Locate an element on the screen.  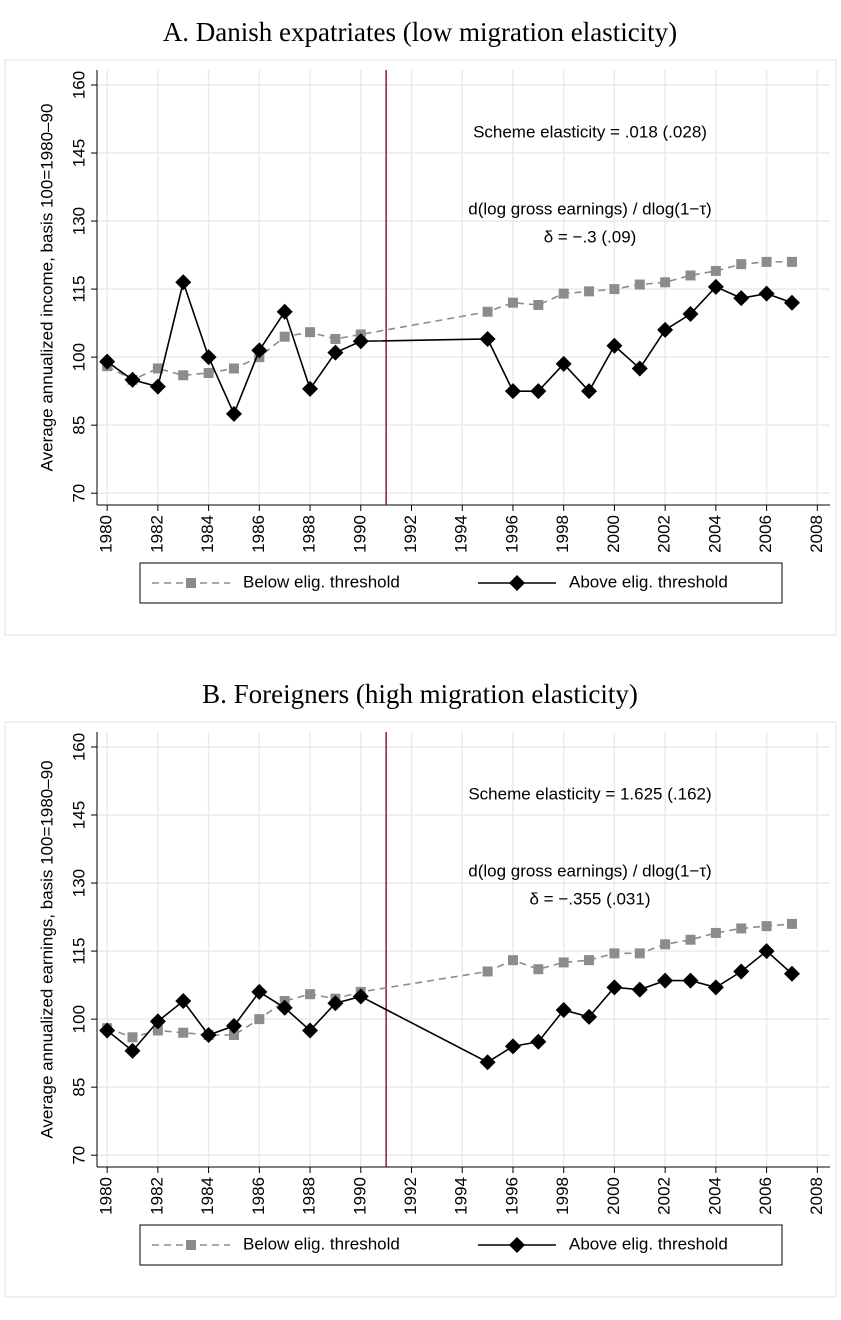
x-tick-label: 1984 is located at coordinates (207, 534).